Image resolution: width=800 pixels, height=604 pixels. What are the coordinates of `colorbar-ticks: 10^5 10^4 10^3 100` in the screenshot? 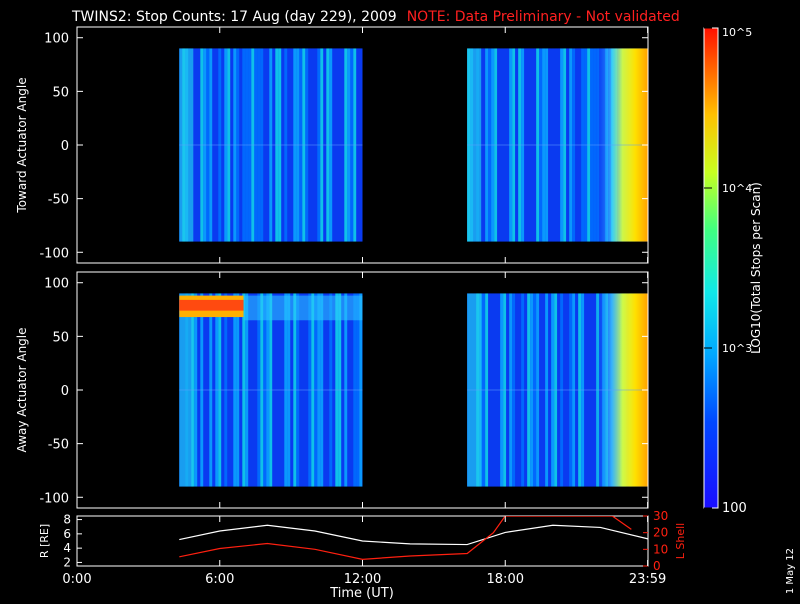 It's located at (728, 271).